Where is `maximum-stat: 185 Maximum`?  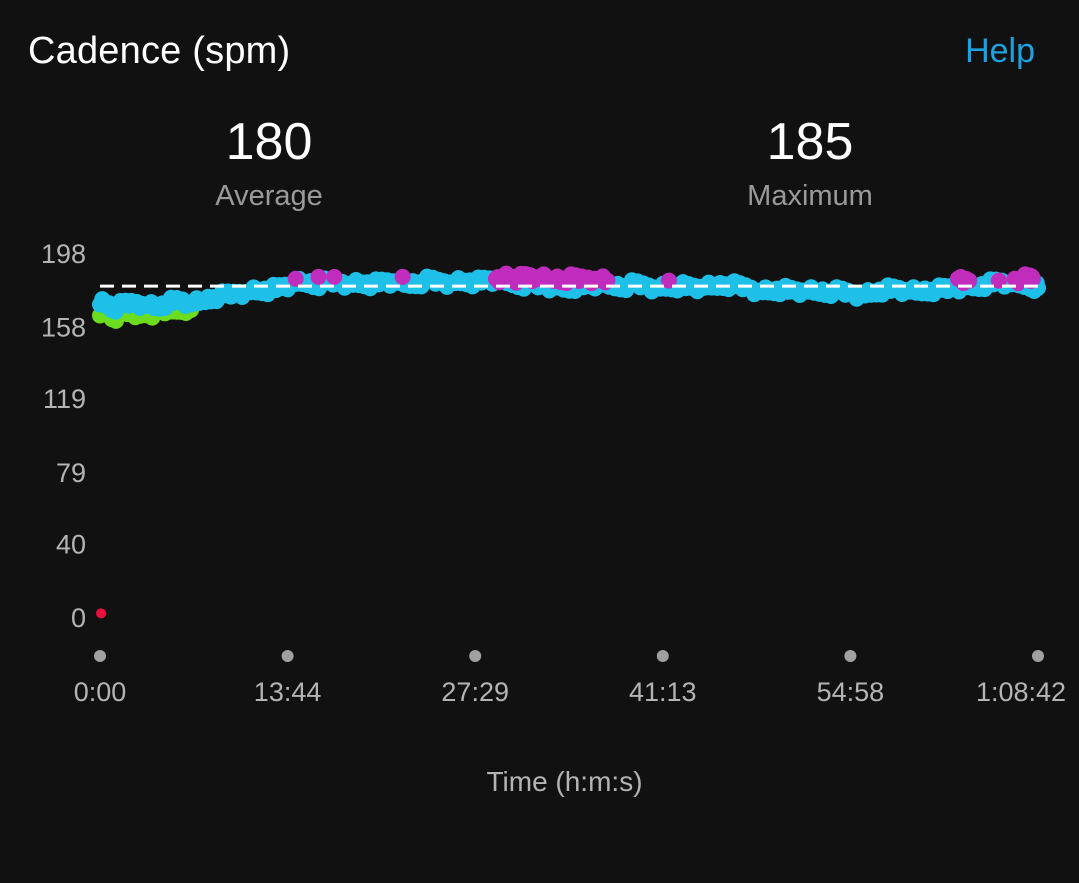
maximum-stat: 185 Maximum is located at coordinates (810, 162).